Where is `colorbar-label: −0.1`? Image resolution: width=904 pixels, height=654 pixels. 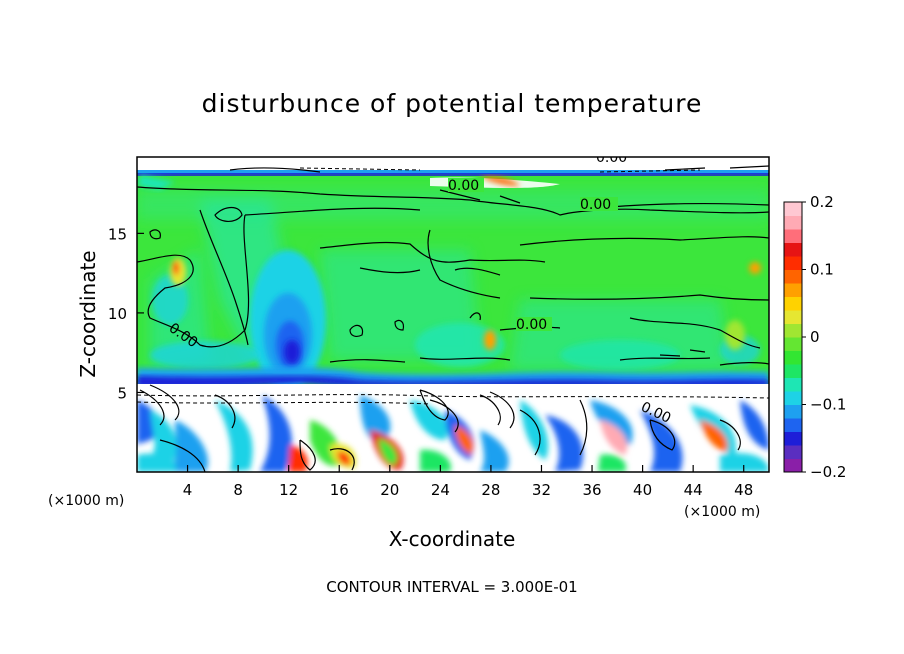 colorbar-label: −0.1 is located at coordinates (828, 405).